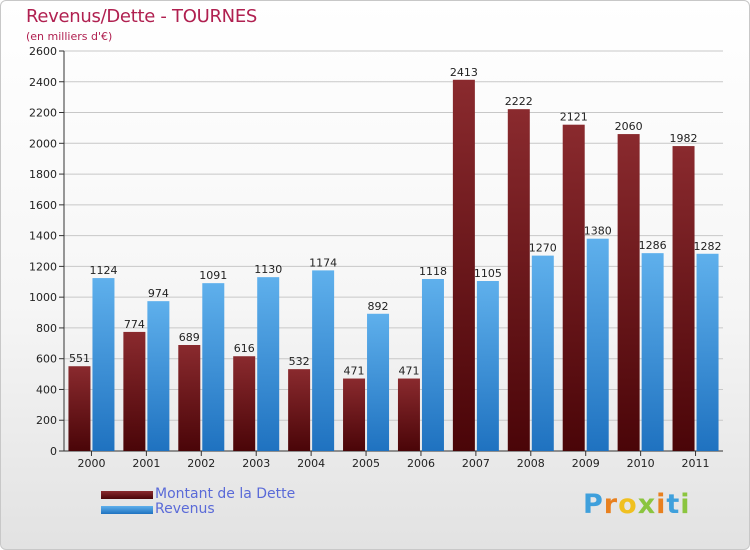 The height and width of the screenshot is (550, 750). Describe the element at coordinates (134, 324) in the screenshot. I see `data-label-debt: 774` at that location.